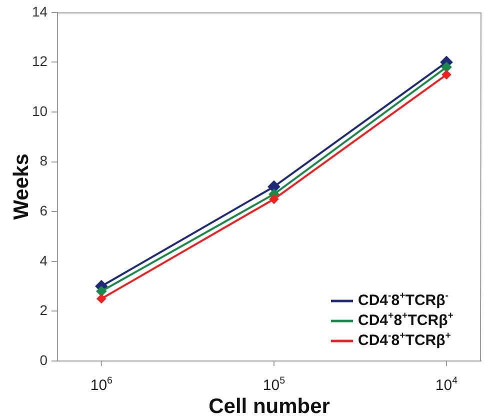 The width and height of the screenshot is (488, 419). What do you see at coordinates (406, 320) in the screenshot?
I see `legend-label: CD4+8+TCRβ+` at bounding box center [406, 320].